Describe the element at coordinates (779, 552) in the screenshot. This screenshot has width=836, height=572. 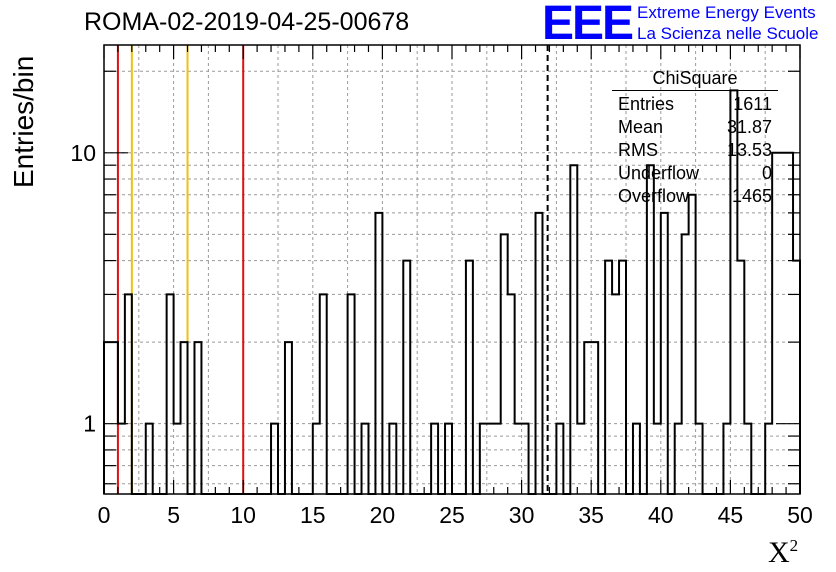
I see `x-axis-label-base: X` at that location.